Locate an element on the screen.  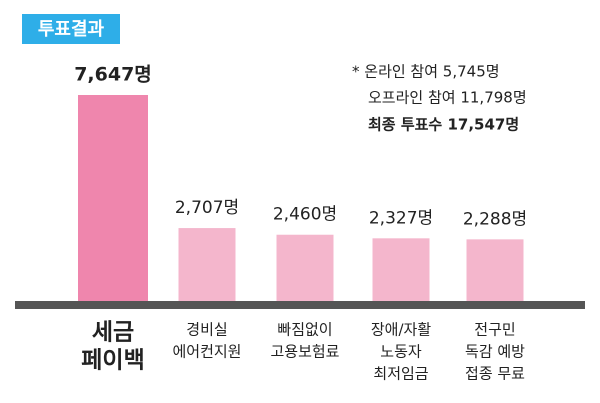
annotation: * 온라인 참여 5,745명 is located at coordinates (426, 72).